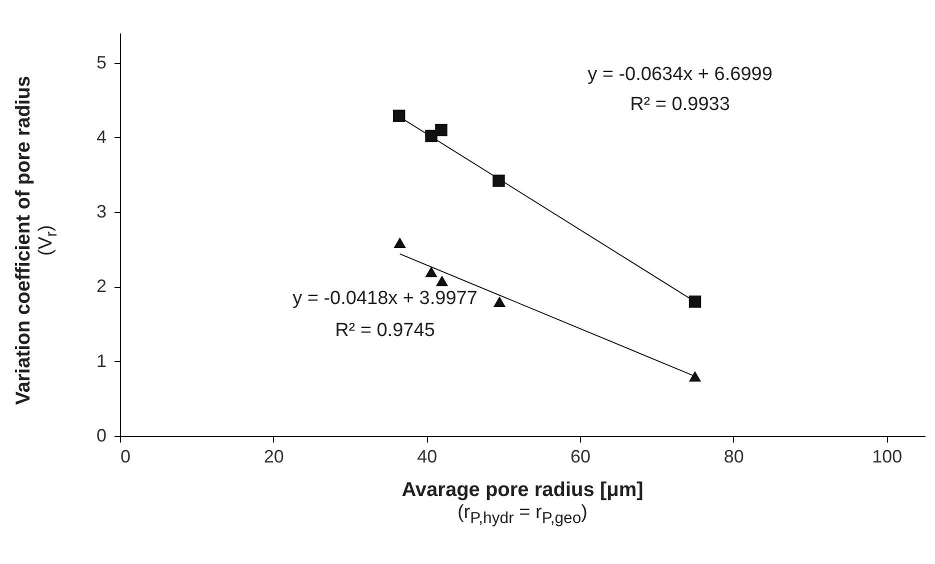  Describe the element at coordinates (580, 456) in the screenshot. I see `x-tick-label: 60` at that location.